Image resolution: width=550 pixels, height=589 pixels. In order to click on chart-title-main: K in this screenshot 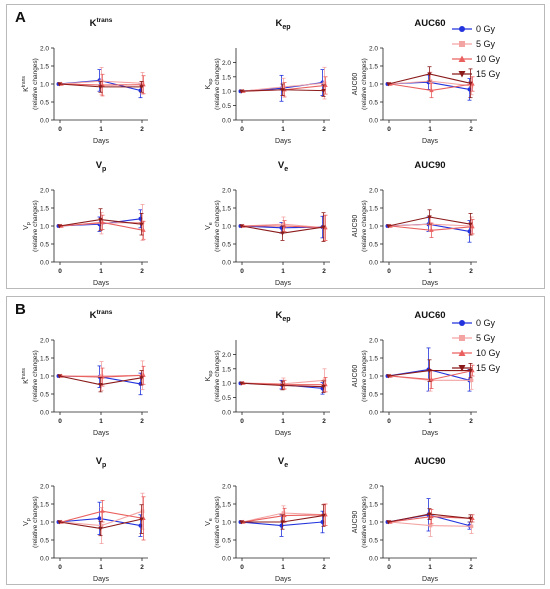, I will do `click(93, 315)`.